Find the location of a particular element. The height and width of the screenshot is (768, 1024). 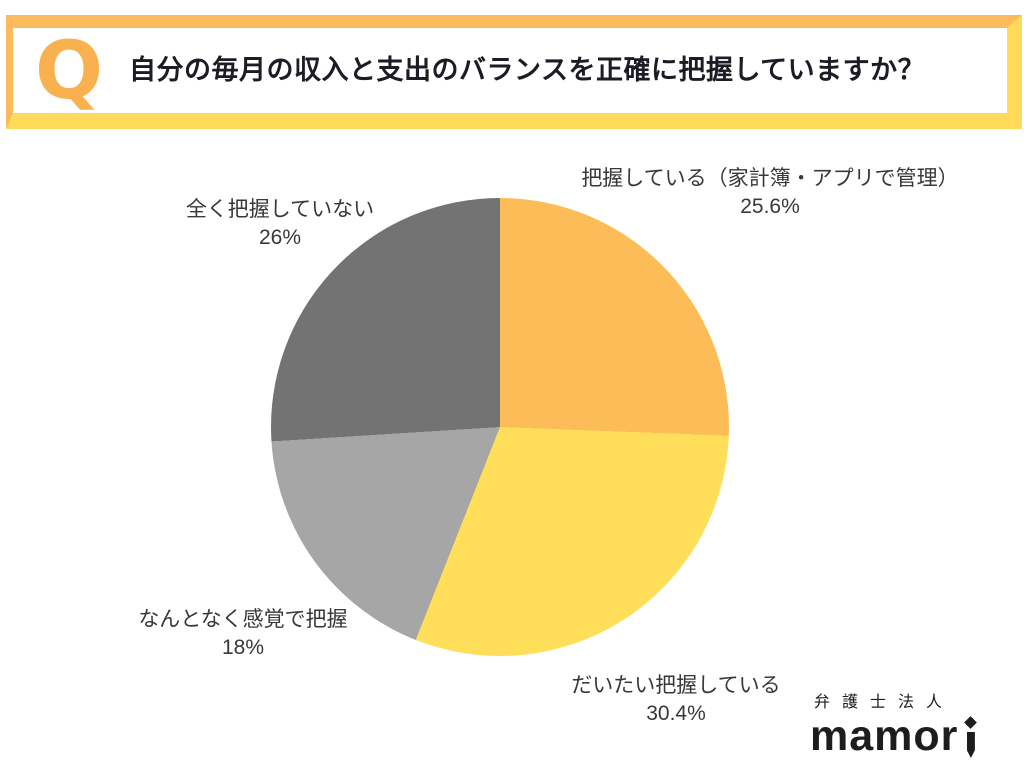

brand-prefix: mamor is located at coordinates (884, 736).